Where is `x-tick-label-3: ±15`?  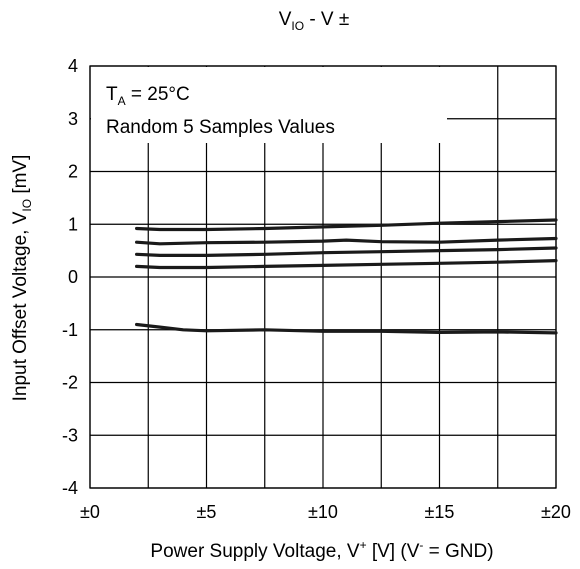 x-tick-label-3: ±15 is located at coordinates (440, 512).